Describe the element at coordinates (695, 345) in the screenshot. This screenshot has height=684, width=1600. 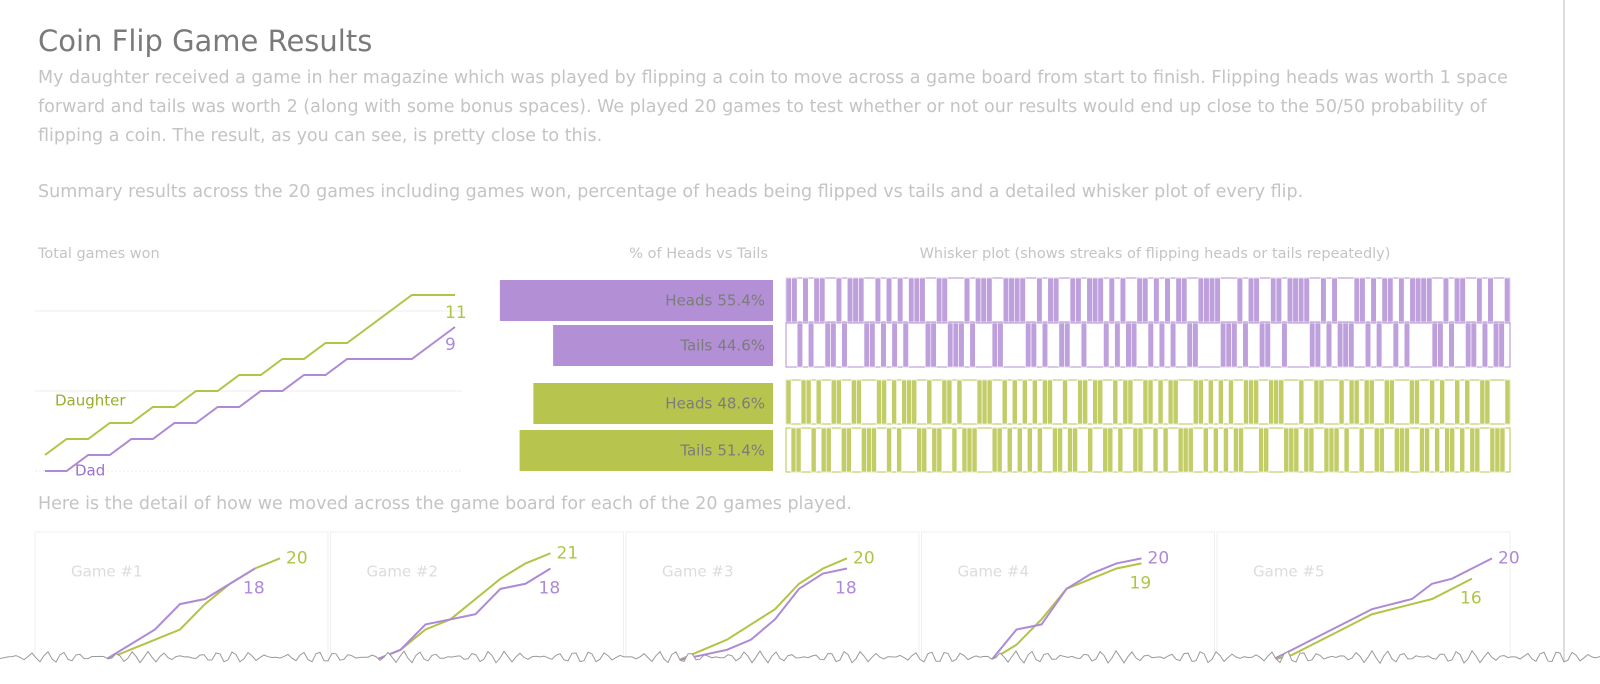
I see `bar-category: Tails` at that location.